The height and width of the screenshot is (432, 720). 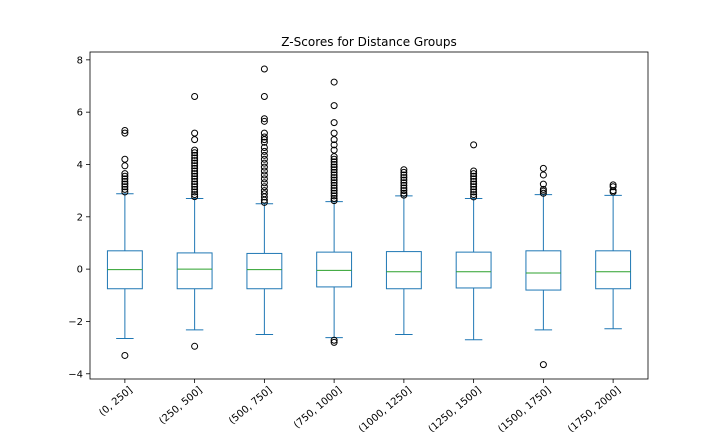 I want to click on y-tick-label: 6, so click(x=80, y=113).